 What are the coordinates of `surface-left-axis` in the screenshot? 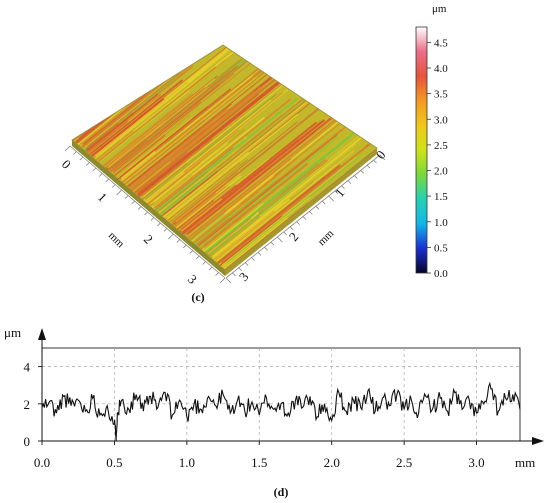 It's located at (145, 214).